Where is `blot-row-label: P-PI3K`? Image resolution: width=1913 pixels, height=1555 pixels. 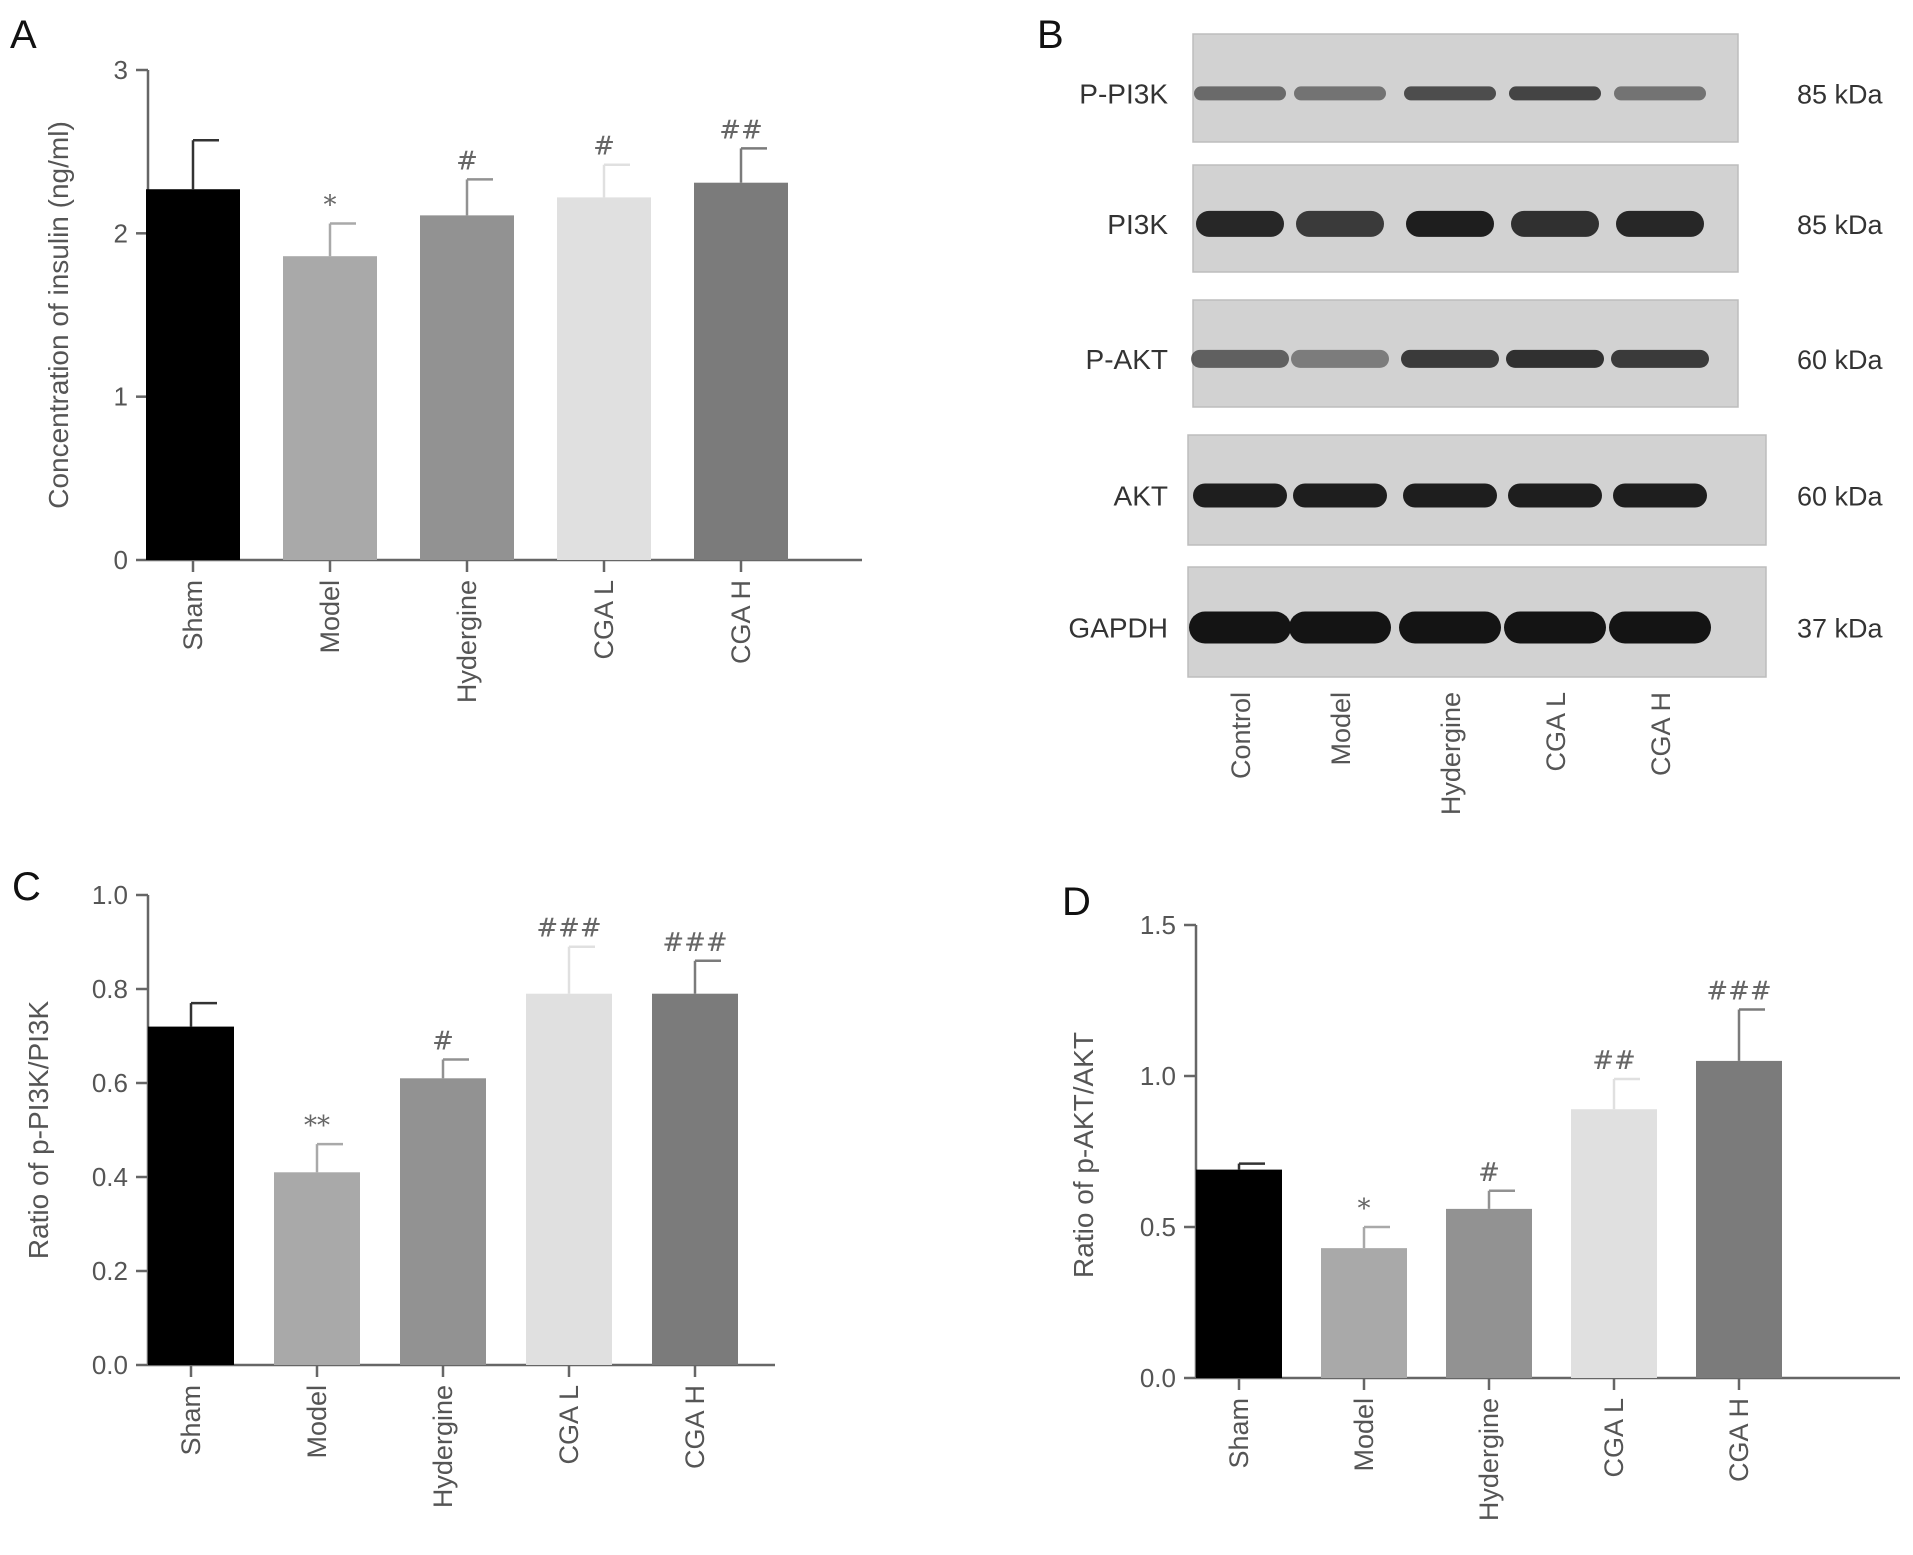 blot-row-label: P-PI3K is located at coordinates (1123, 93).